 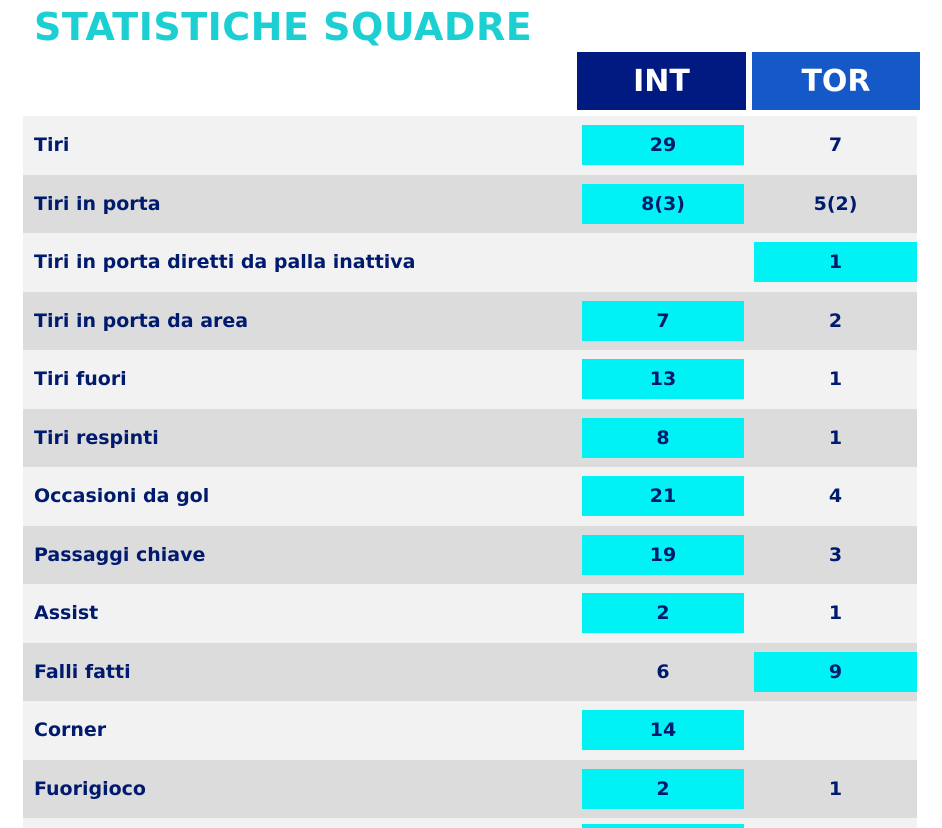 What do you see at coordinates (470, 437) in the screenshot?
I see `stat-row-tiri-respinti: Tiri respinti 8 1` at bounding box center [470, 437].